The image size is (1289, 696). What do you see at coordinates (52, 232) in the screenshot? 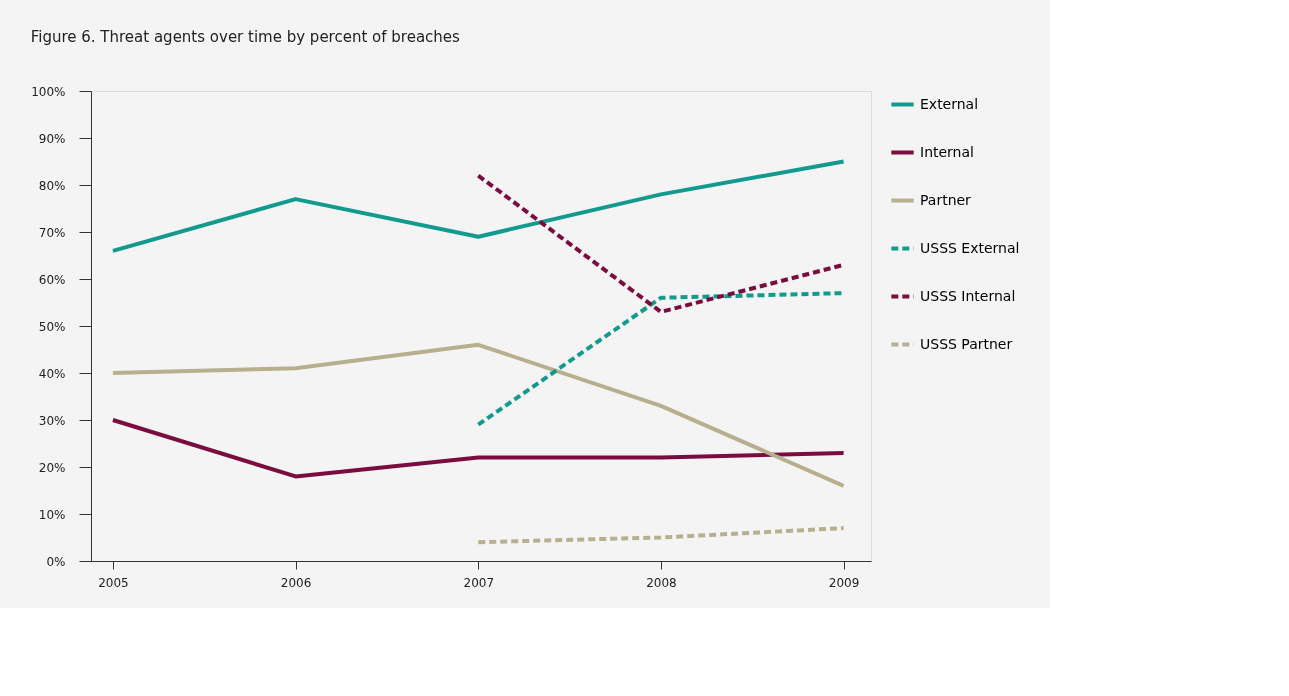
I see `y-tick-label: 70%` at bounding box center [52, 232].